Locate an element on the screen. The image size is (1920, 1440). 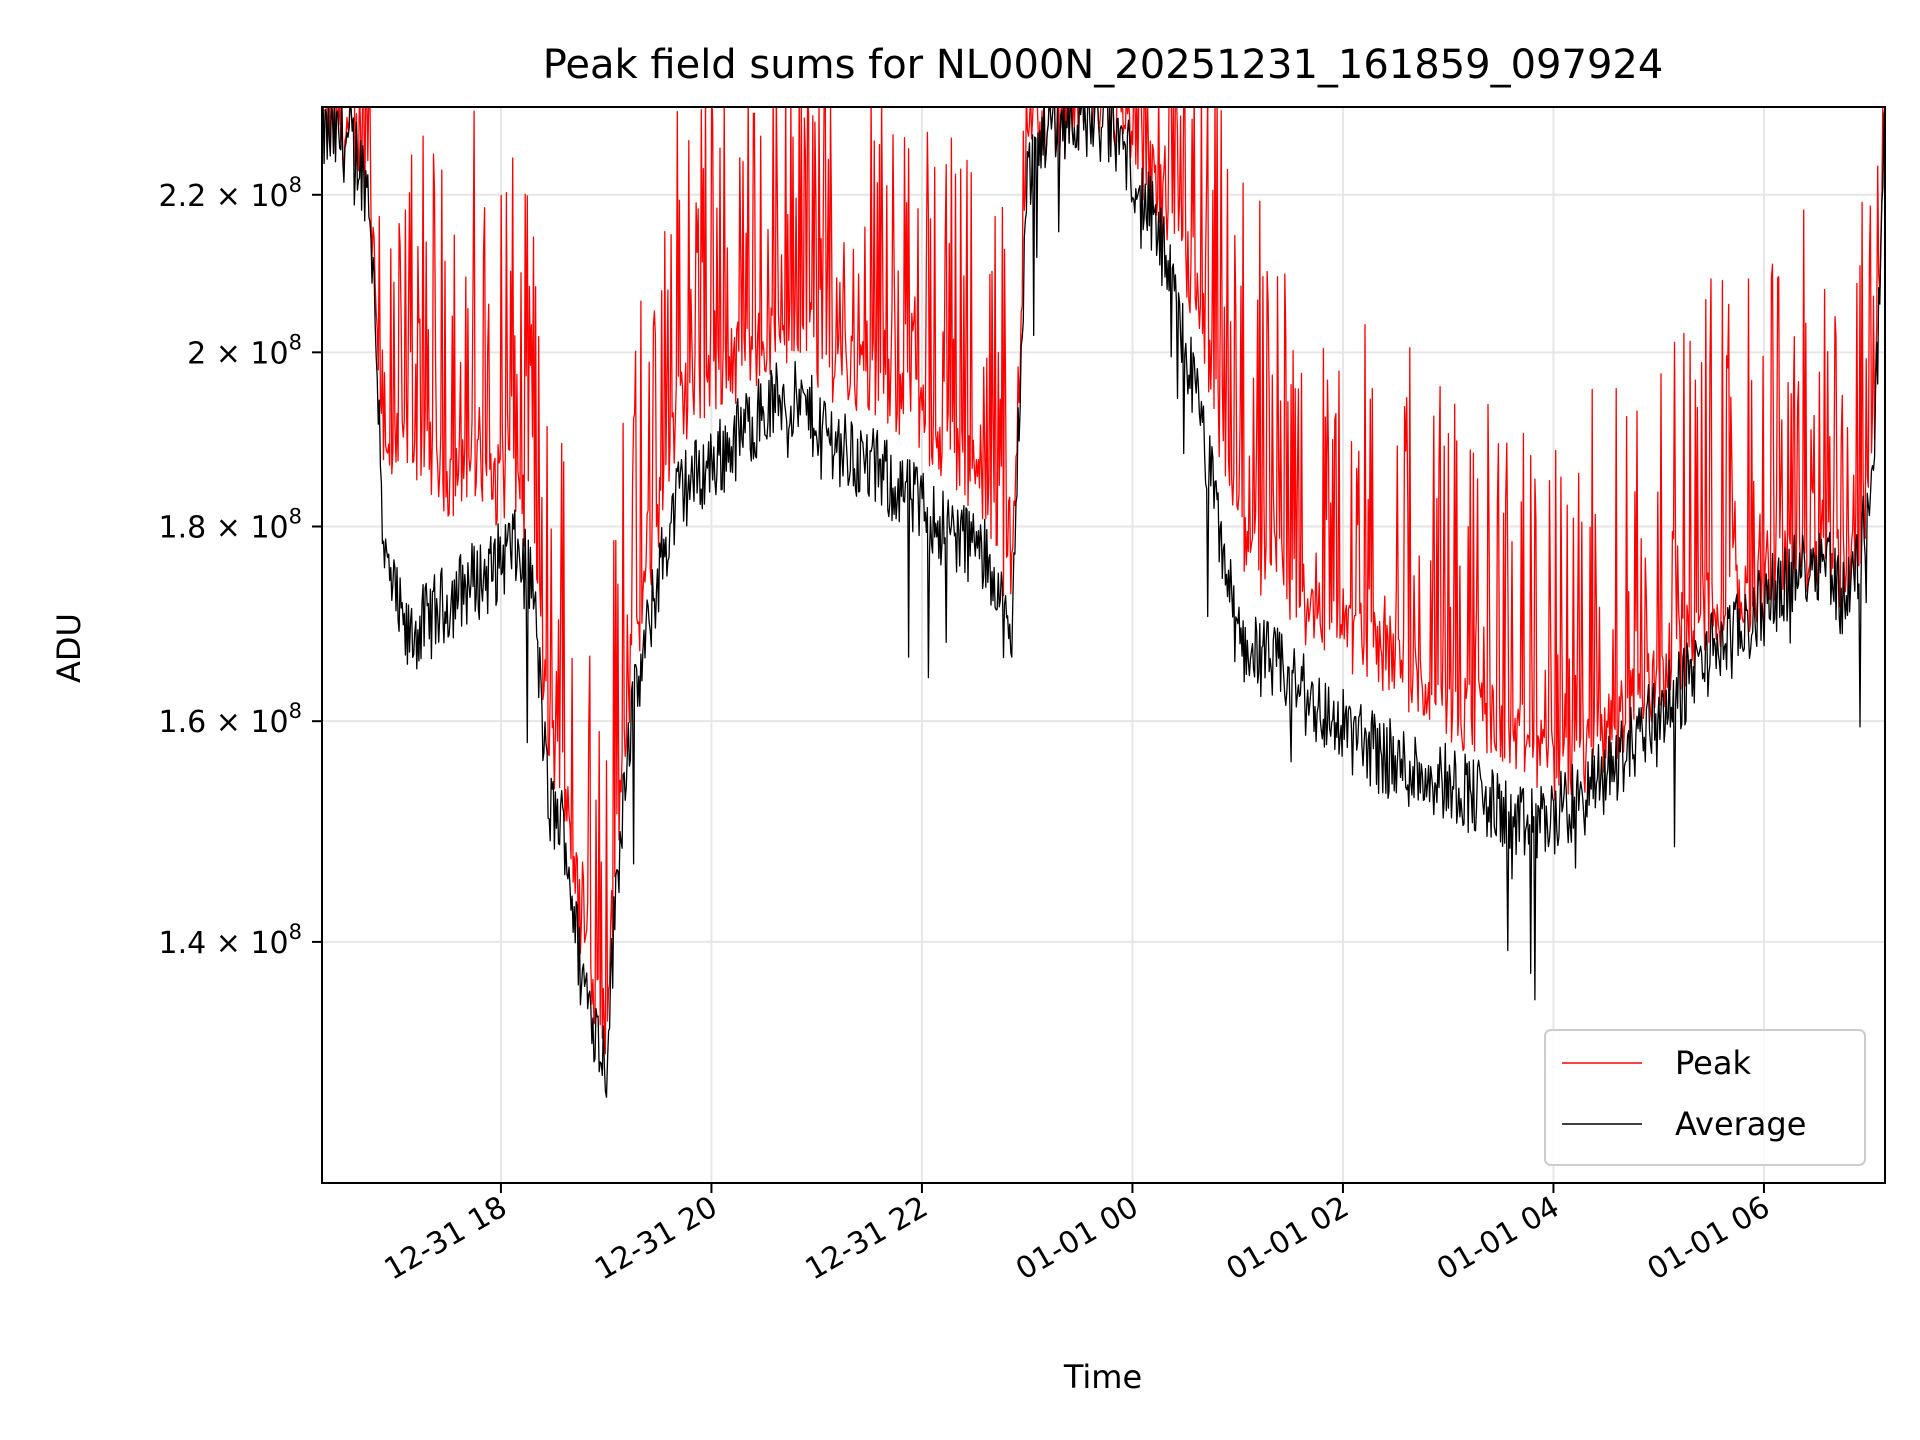
x-tick-label: 01-01 06 is located at coordinates (1709, 1239).